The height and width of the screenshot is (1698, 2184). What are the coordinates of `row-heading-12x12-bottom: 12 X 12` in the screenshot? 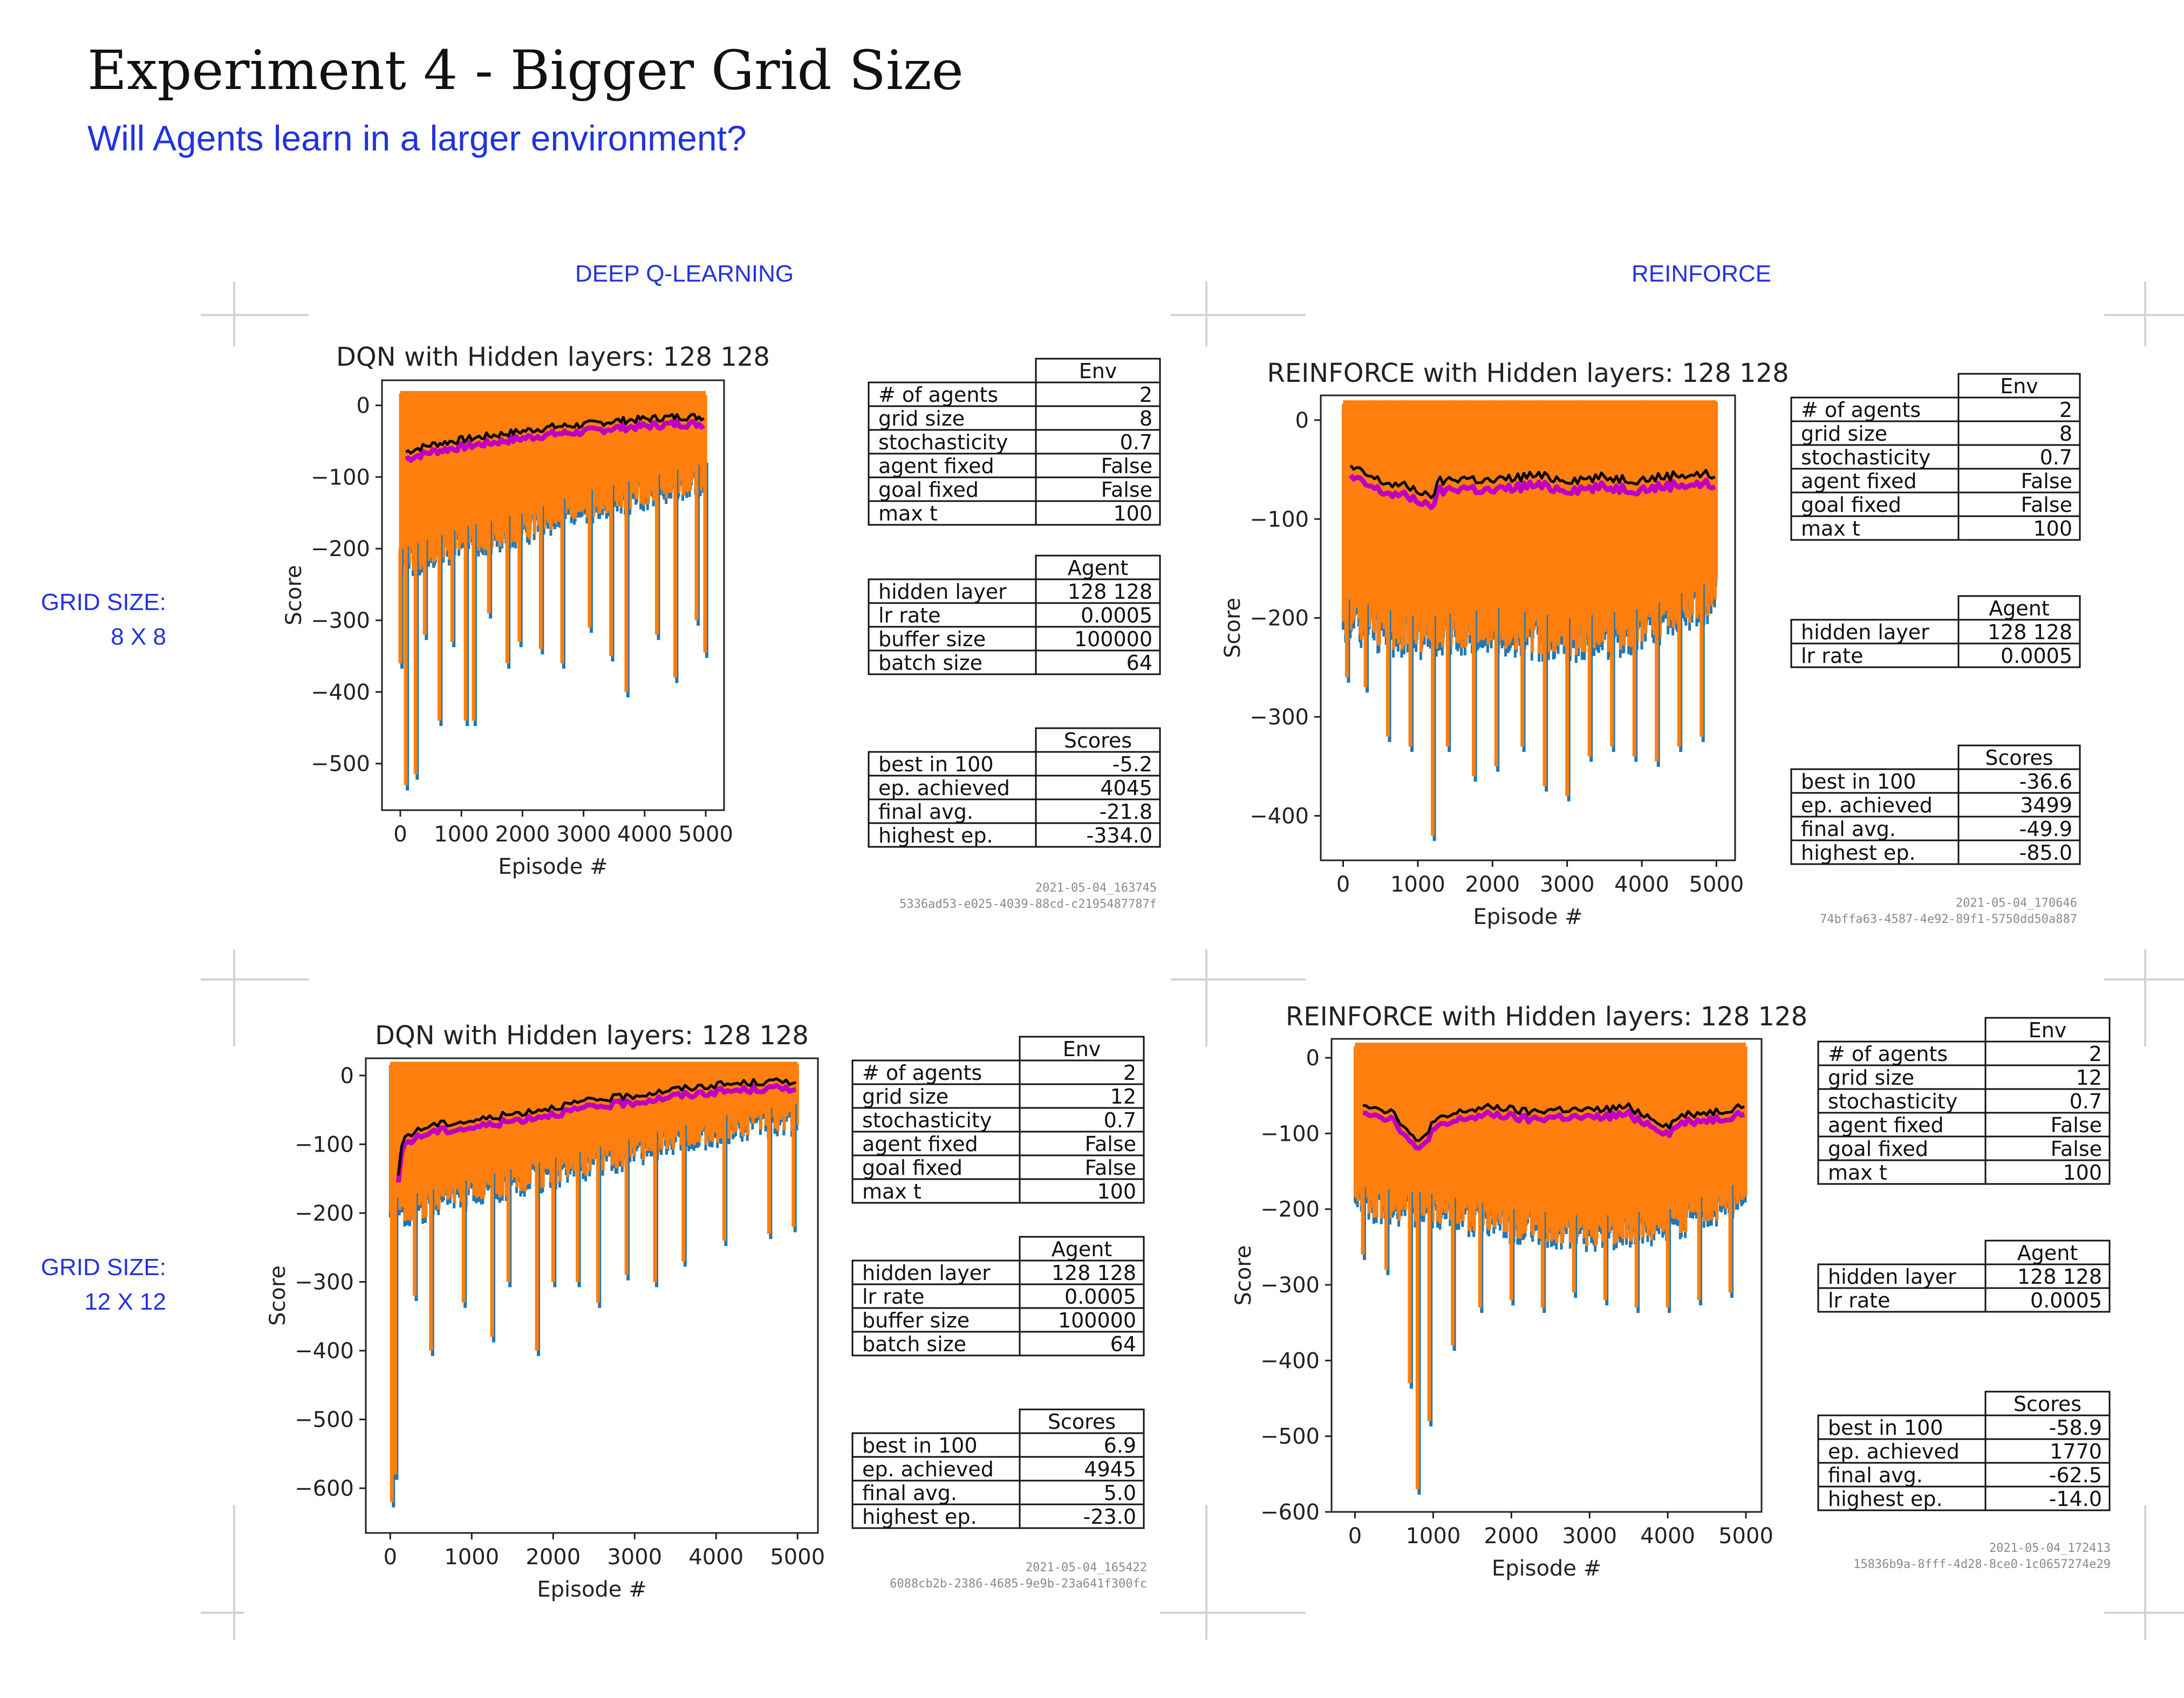 It's located at (125, 1302).